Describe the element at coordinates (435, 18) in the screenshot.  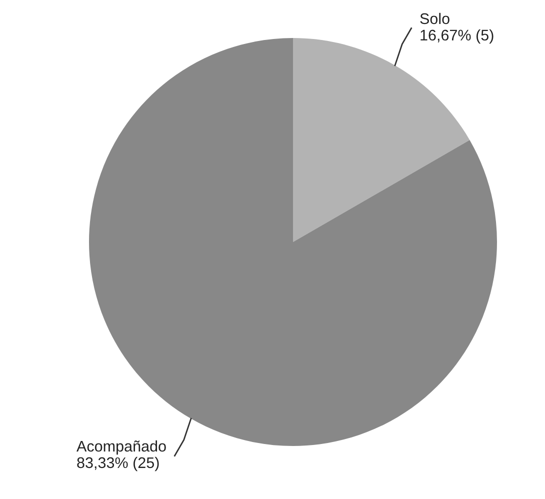
I see `slice-label: Solo` at that location.